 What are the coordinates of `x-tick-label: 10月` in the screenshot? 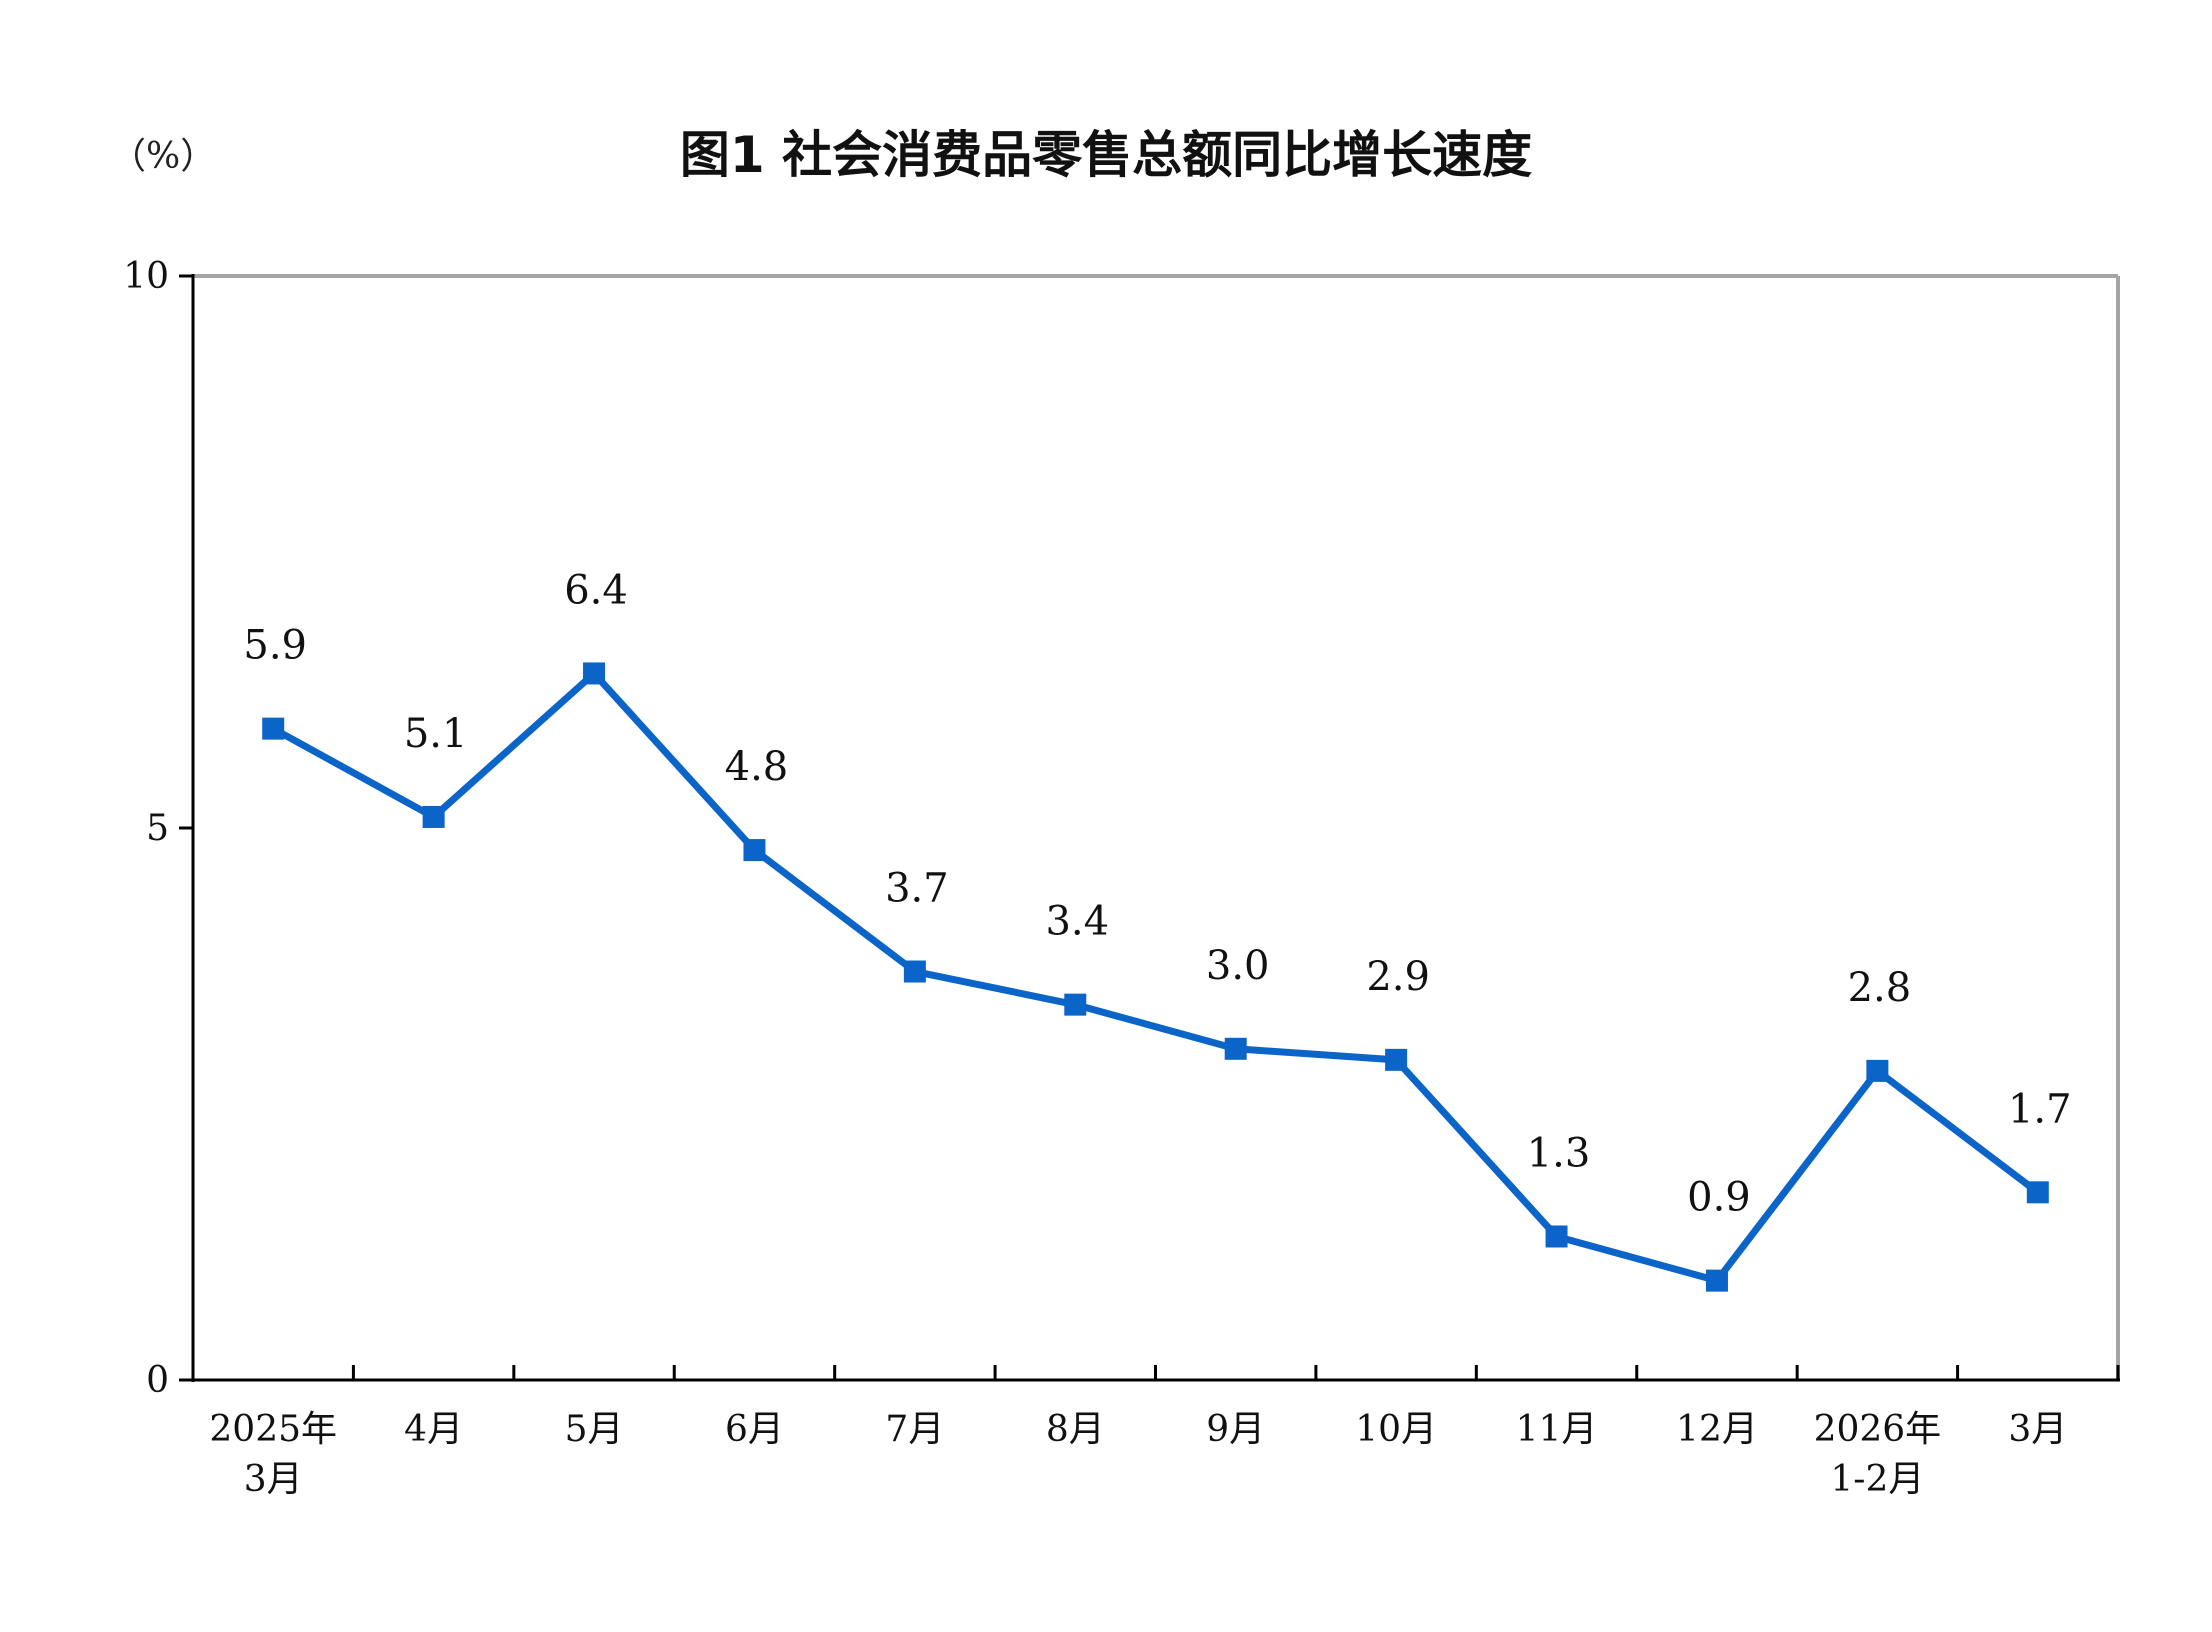 It's located at (1396, 1429).